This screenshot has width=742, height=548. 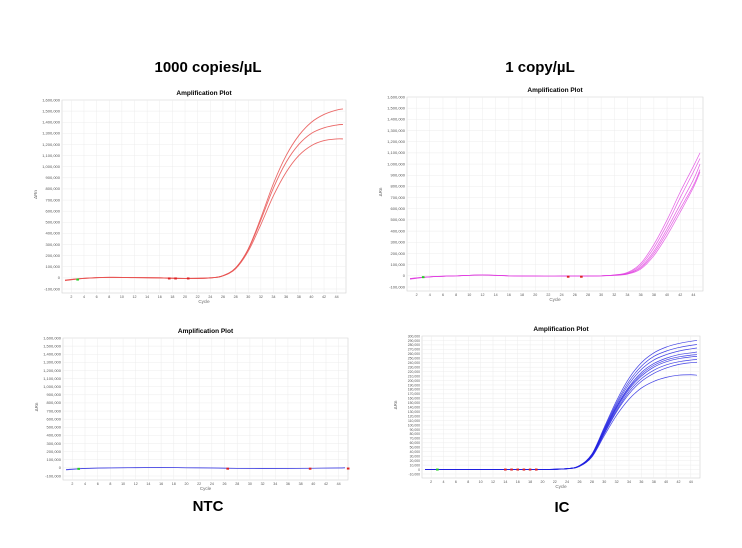 What do you see at coordinates (414, 408) in the screenshot?
I see `y-tick-label: 140,000` at bounding box center [414, 408].